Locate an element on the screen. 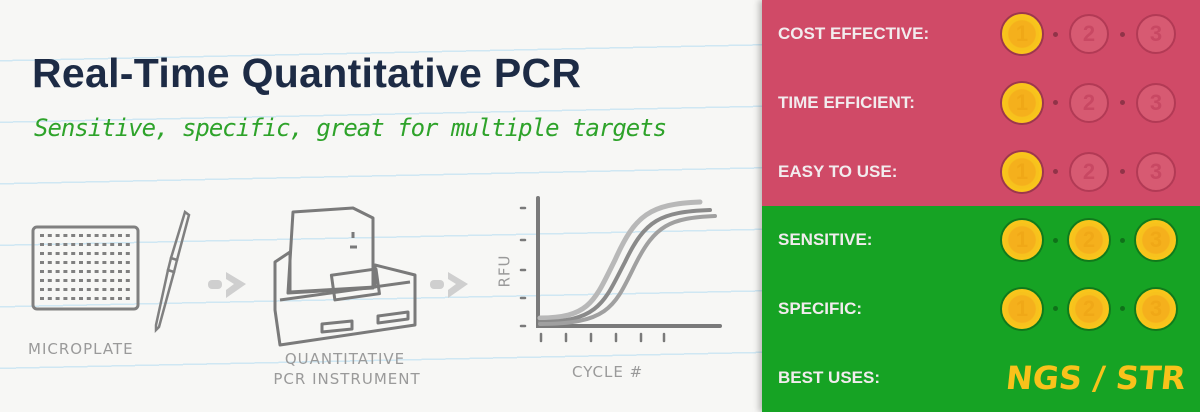 The width and height of the screenshot is (1200, 412). best-uses-label: BEST USES: is located at coordinates (829, 377).